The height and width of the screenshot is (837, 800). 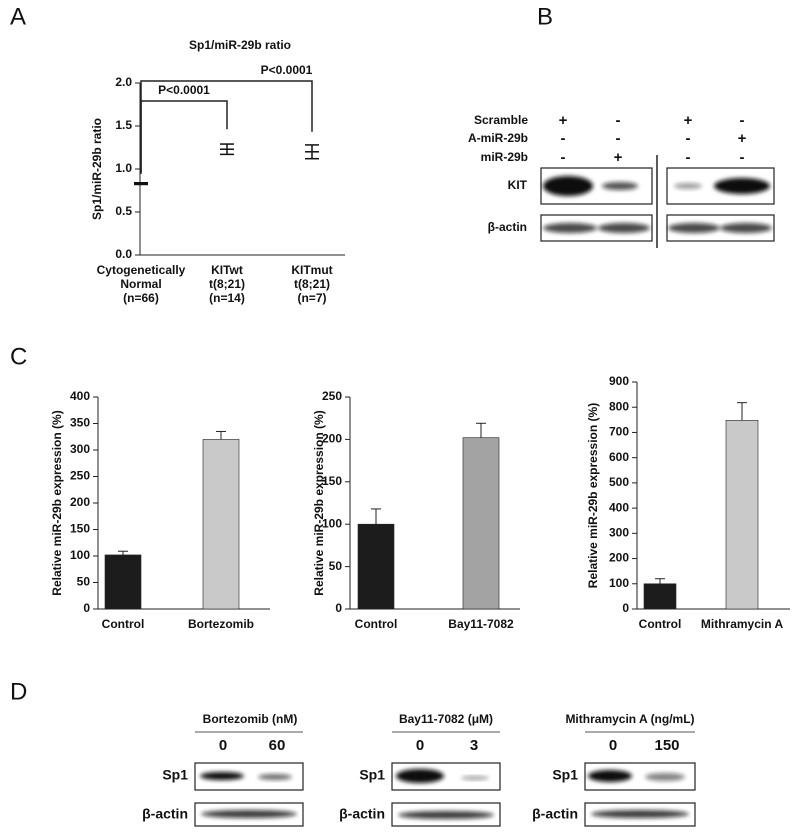 I want to click on panel-letter: D, so click(x=18, y=691).